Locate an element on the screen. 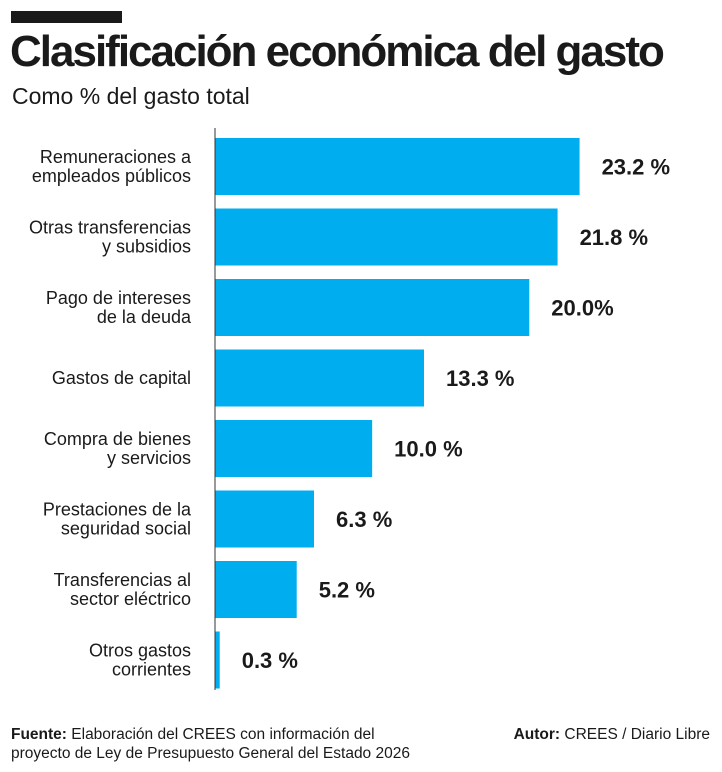 The width and height of the screenshot is (722, 772). value-label-2: 20.0% is located at coordinates (582, 308).